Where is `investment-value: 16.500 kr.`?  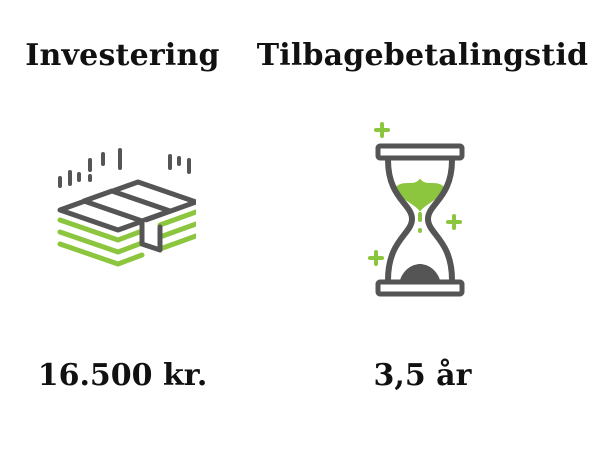
investment-value: 16.500 kr. is located at coordinates (122, 375).